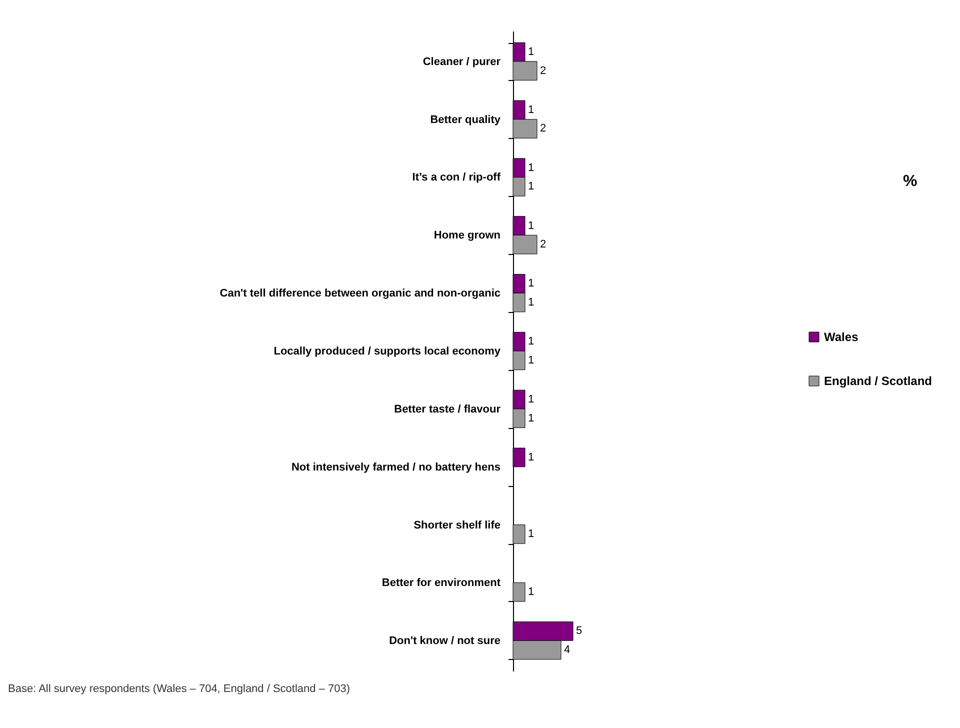  What do you see at coordinates (448, 409) in the screenshot?
I see `y-tick-label: Better taste / flavour` at bounding box center [448, 409].